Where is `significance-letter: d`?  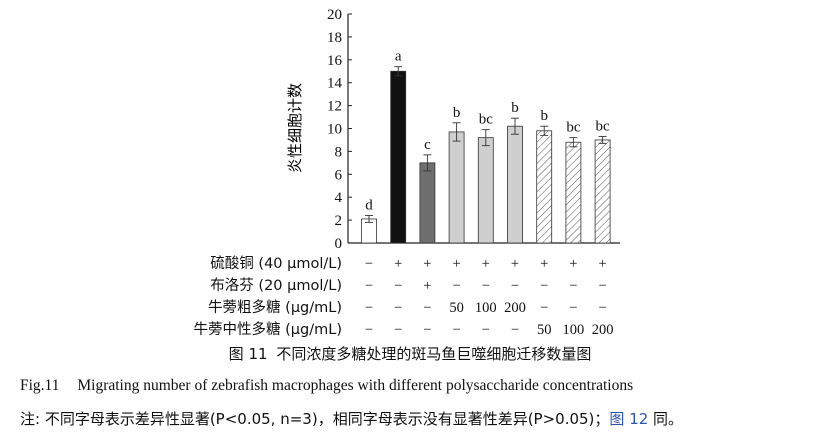 significance-letter: d is located at coordinates (369, 206).